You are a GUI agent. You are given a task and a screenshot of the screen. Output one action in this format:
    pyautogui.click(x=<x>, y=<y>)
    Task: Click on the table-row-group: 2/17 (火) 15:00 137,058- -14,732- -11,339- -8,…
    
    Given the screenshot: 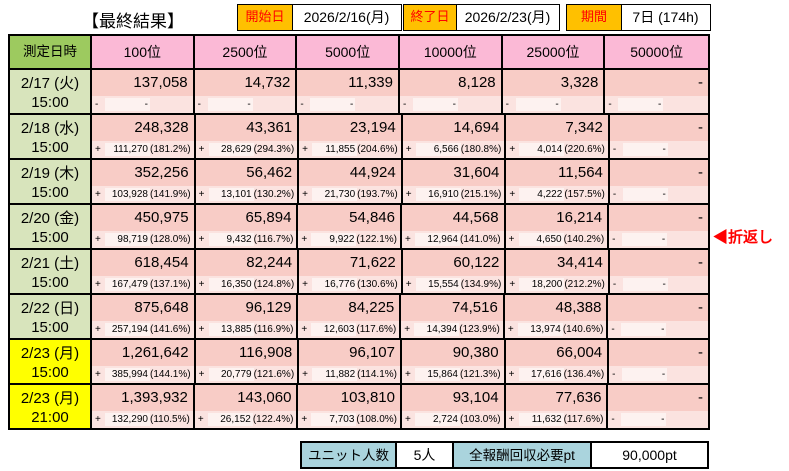 What is the action you would take?
    pyautogui.click(x=359, y=92)
    